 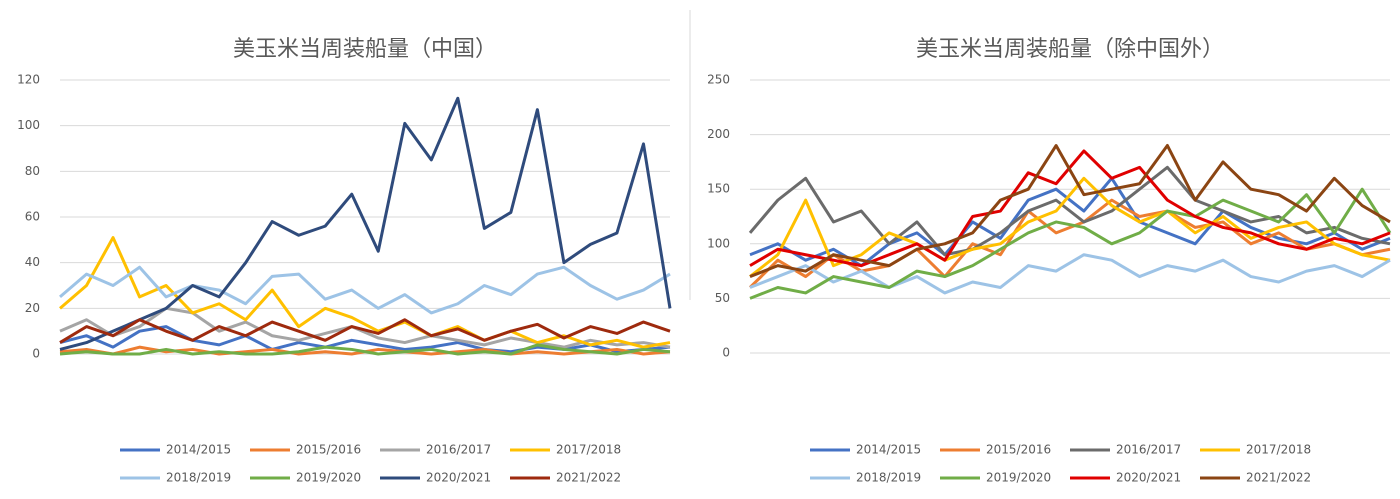 What do you see at coordinates (722, 298) in the screenshot?
I see `y-tick-label: 50` at bounding box center [722, 298].